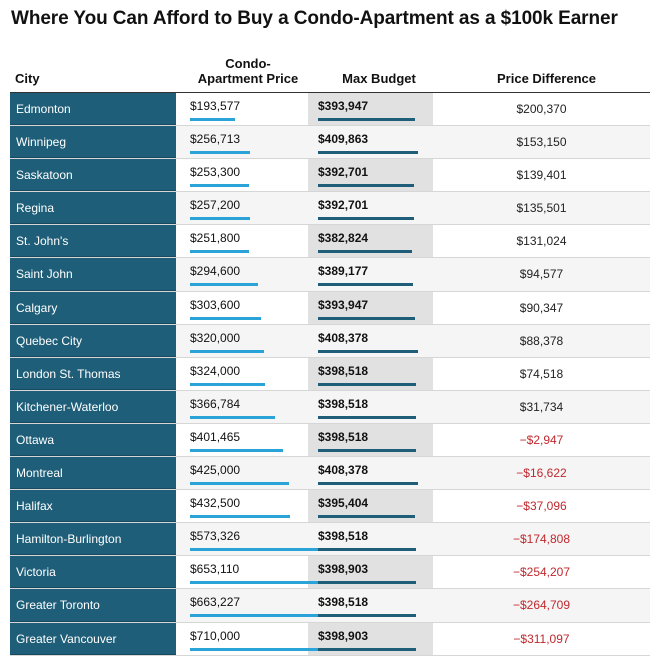  What do you see at coordinates (93, 373) in the screenshot?
I see `city-cell: London St. Thomas` at bounding box center [93, 373].